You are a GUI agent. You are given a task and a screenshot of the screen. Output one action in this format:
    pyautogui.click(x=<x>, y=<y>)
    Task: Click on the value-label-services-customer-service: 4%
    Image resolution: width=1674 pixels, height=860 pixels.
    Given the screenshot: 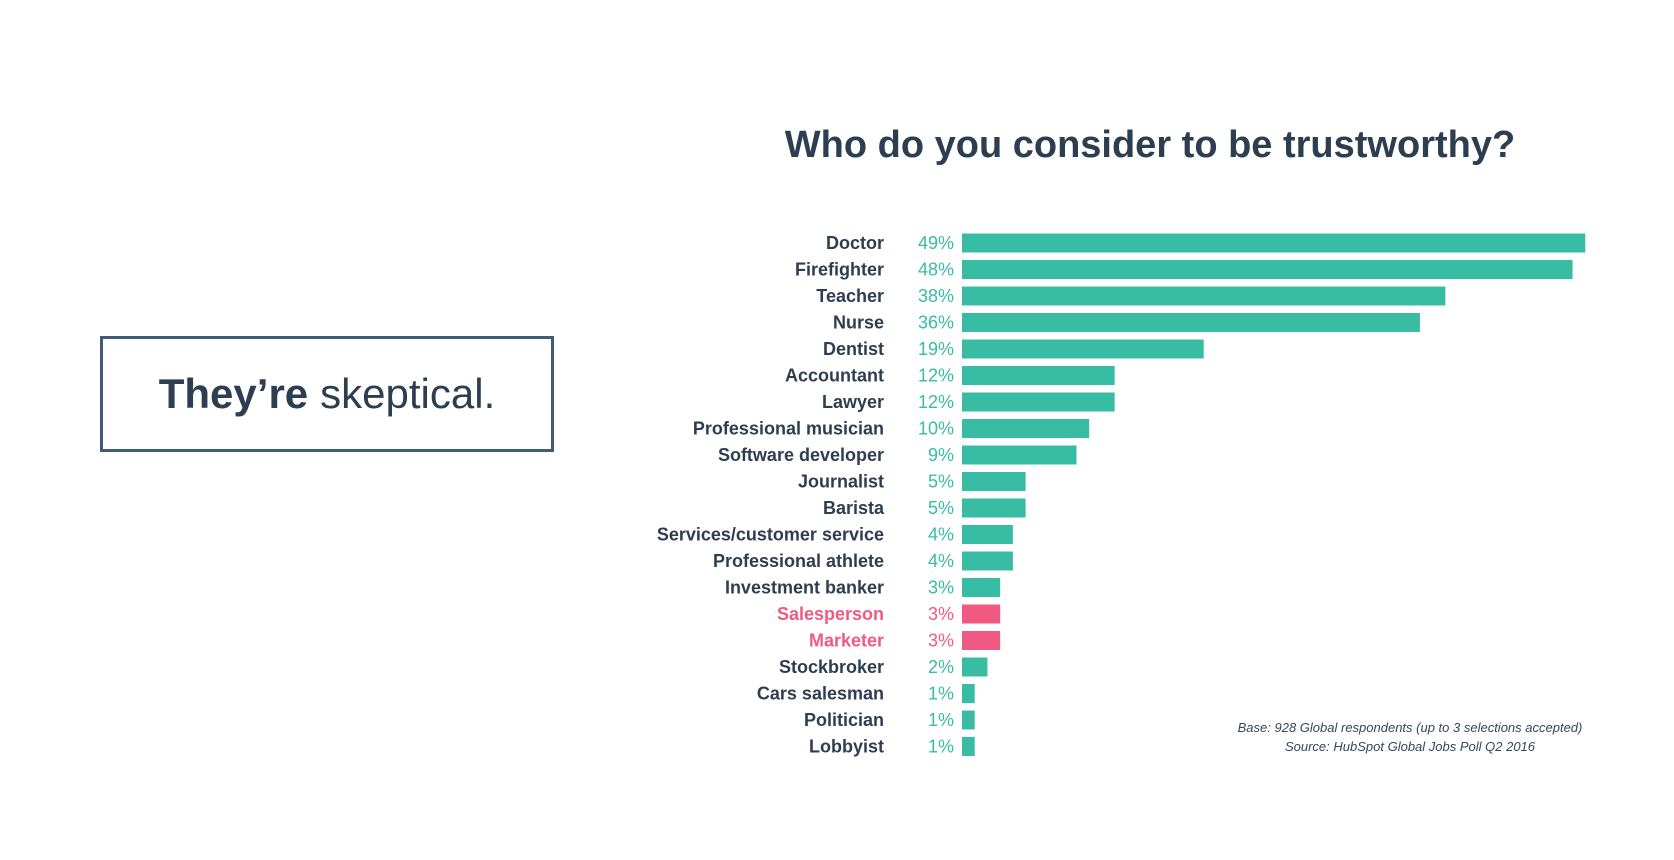 What is the action you would take?
    pyautogui.click(x=941, y=535)
    